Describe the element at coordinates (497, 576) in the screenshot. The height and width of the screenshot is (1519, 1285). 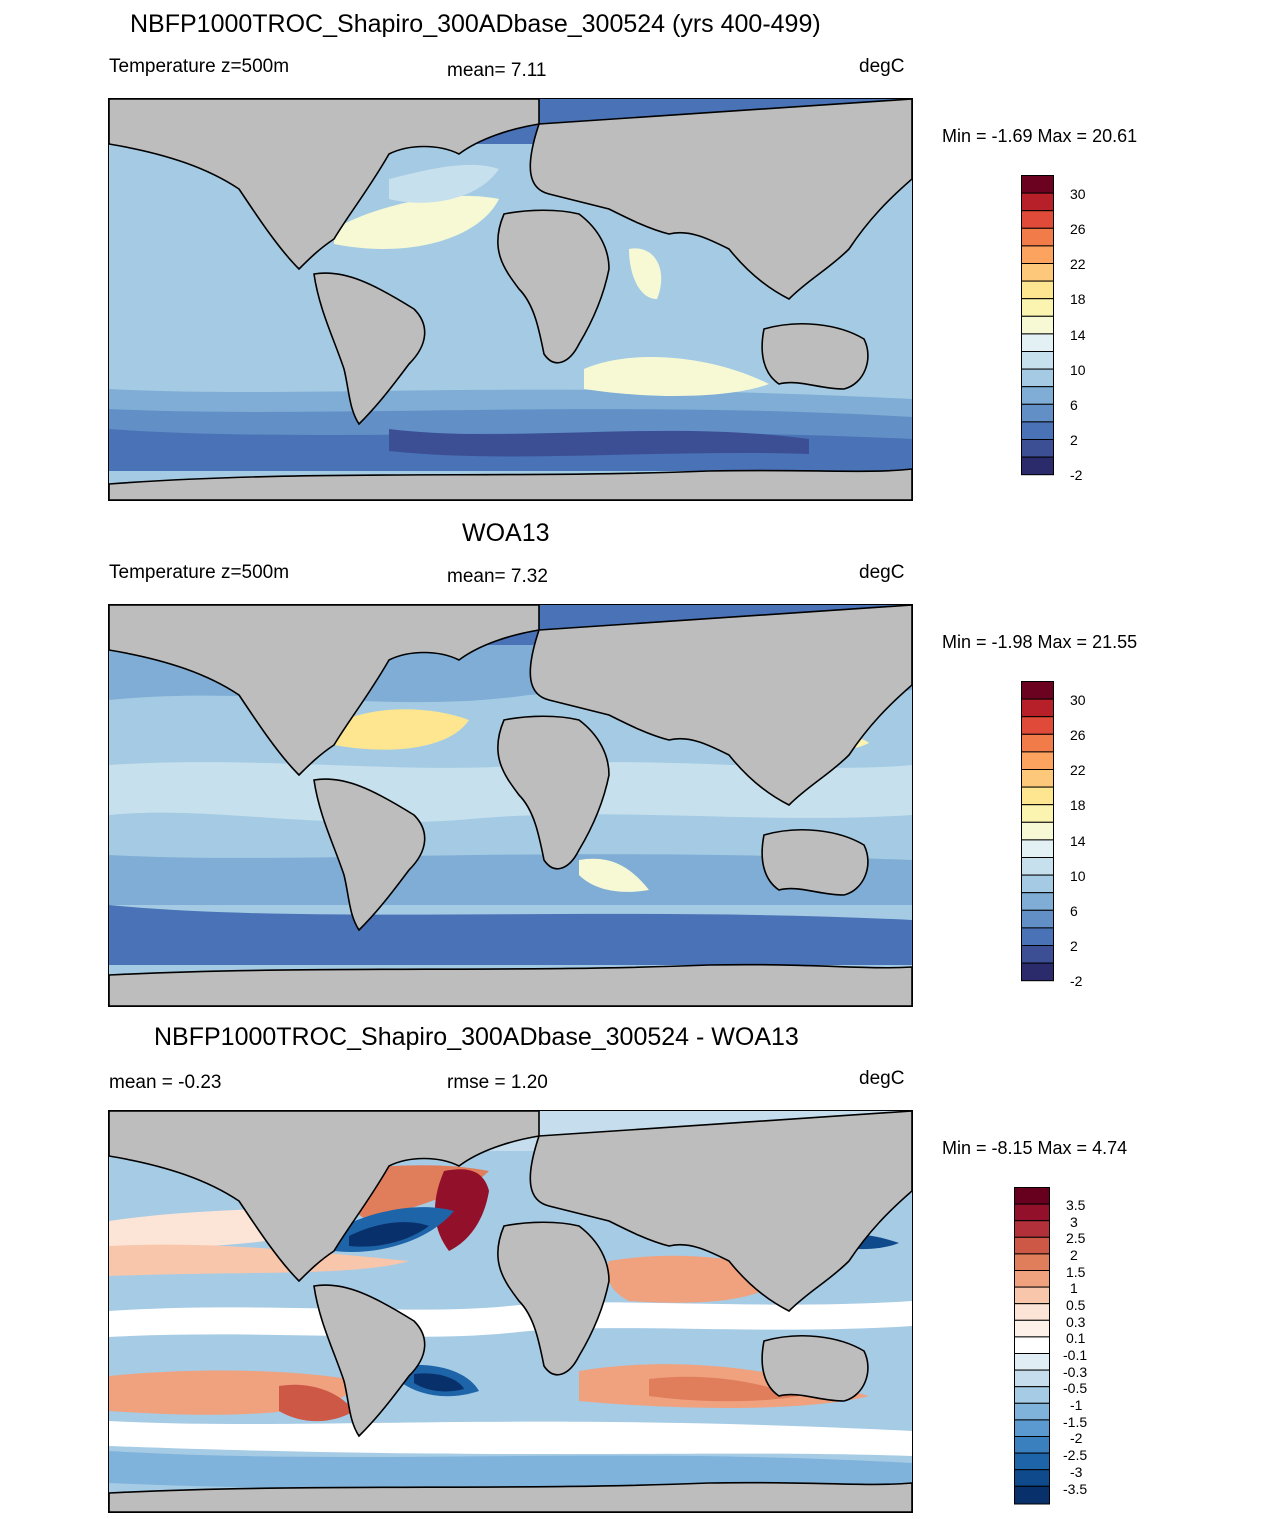
I see `panel2-mean-label: mean= 7.32` at that location.